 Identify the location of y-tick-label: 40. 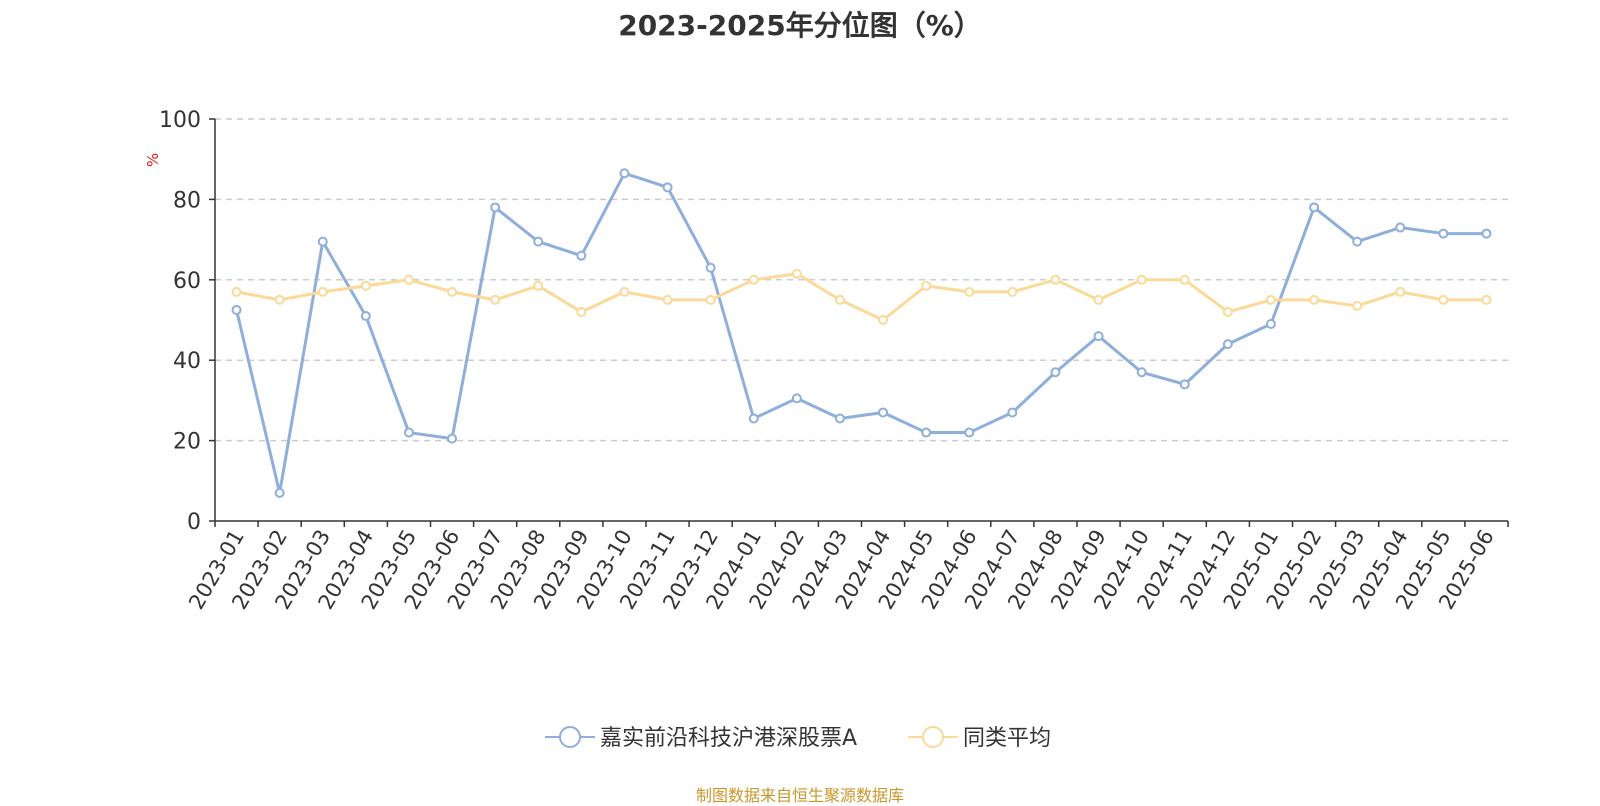
(187, 361).